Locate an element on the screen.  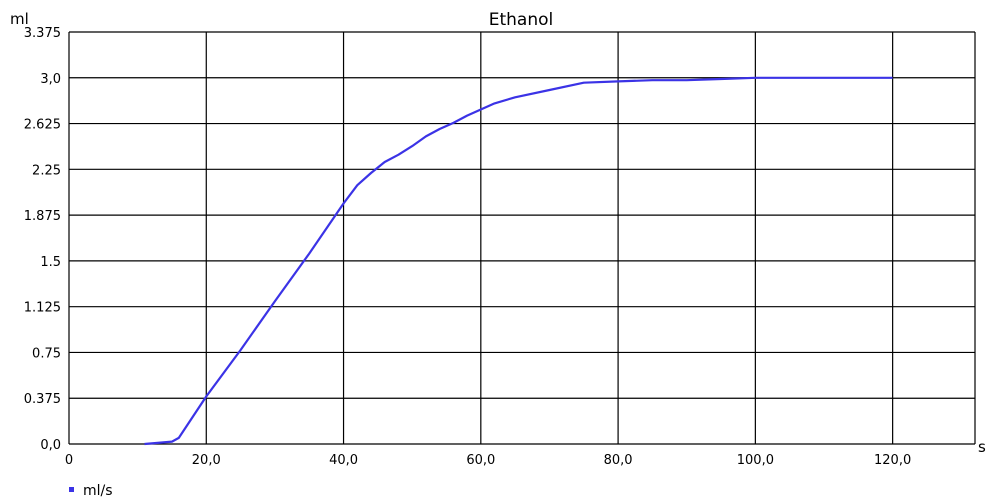
x-tick-label: 60,0 is located at coordinates (480, 460).